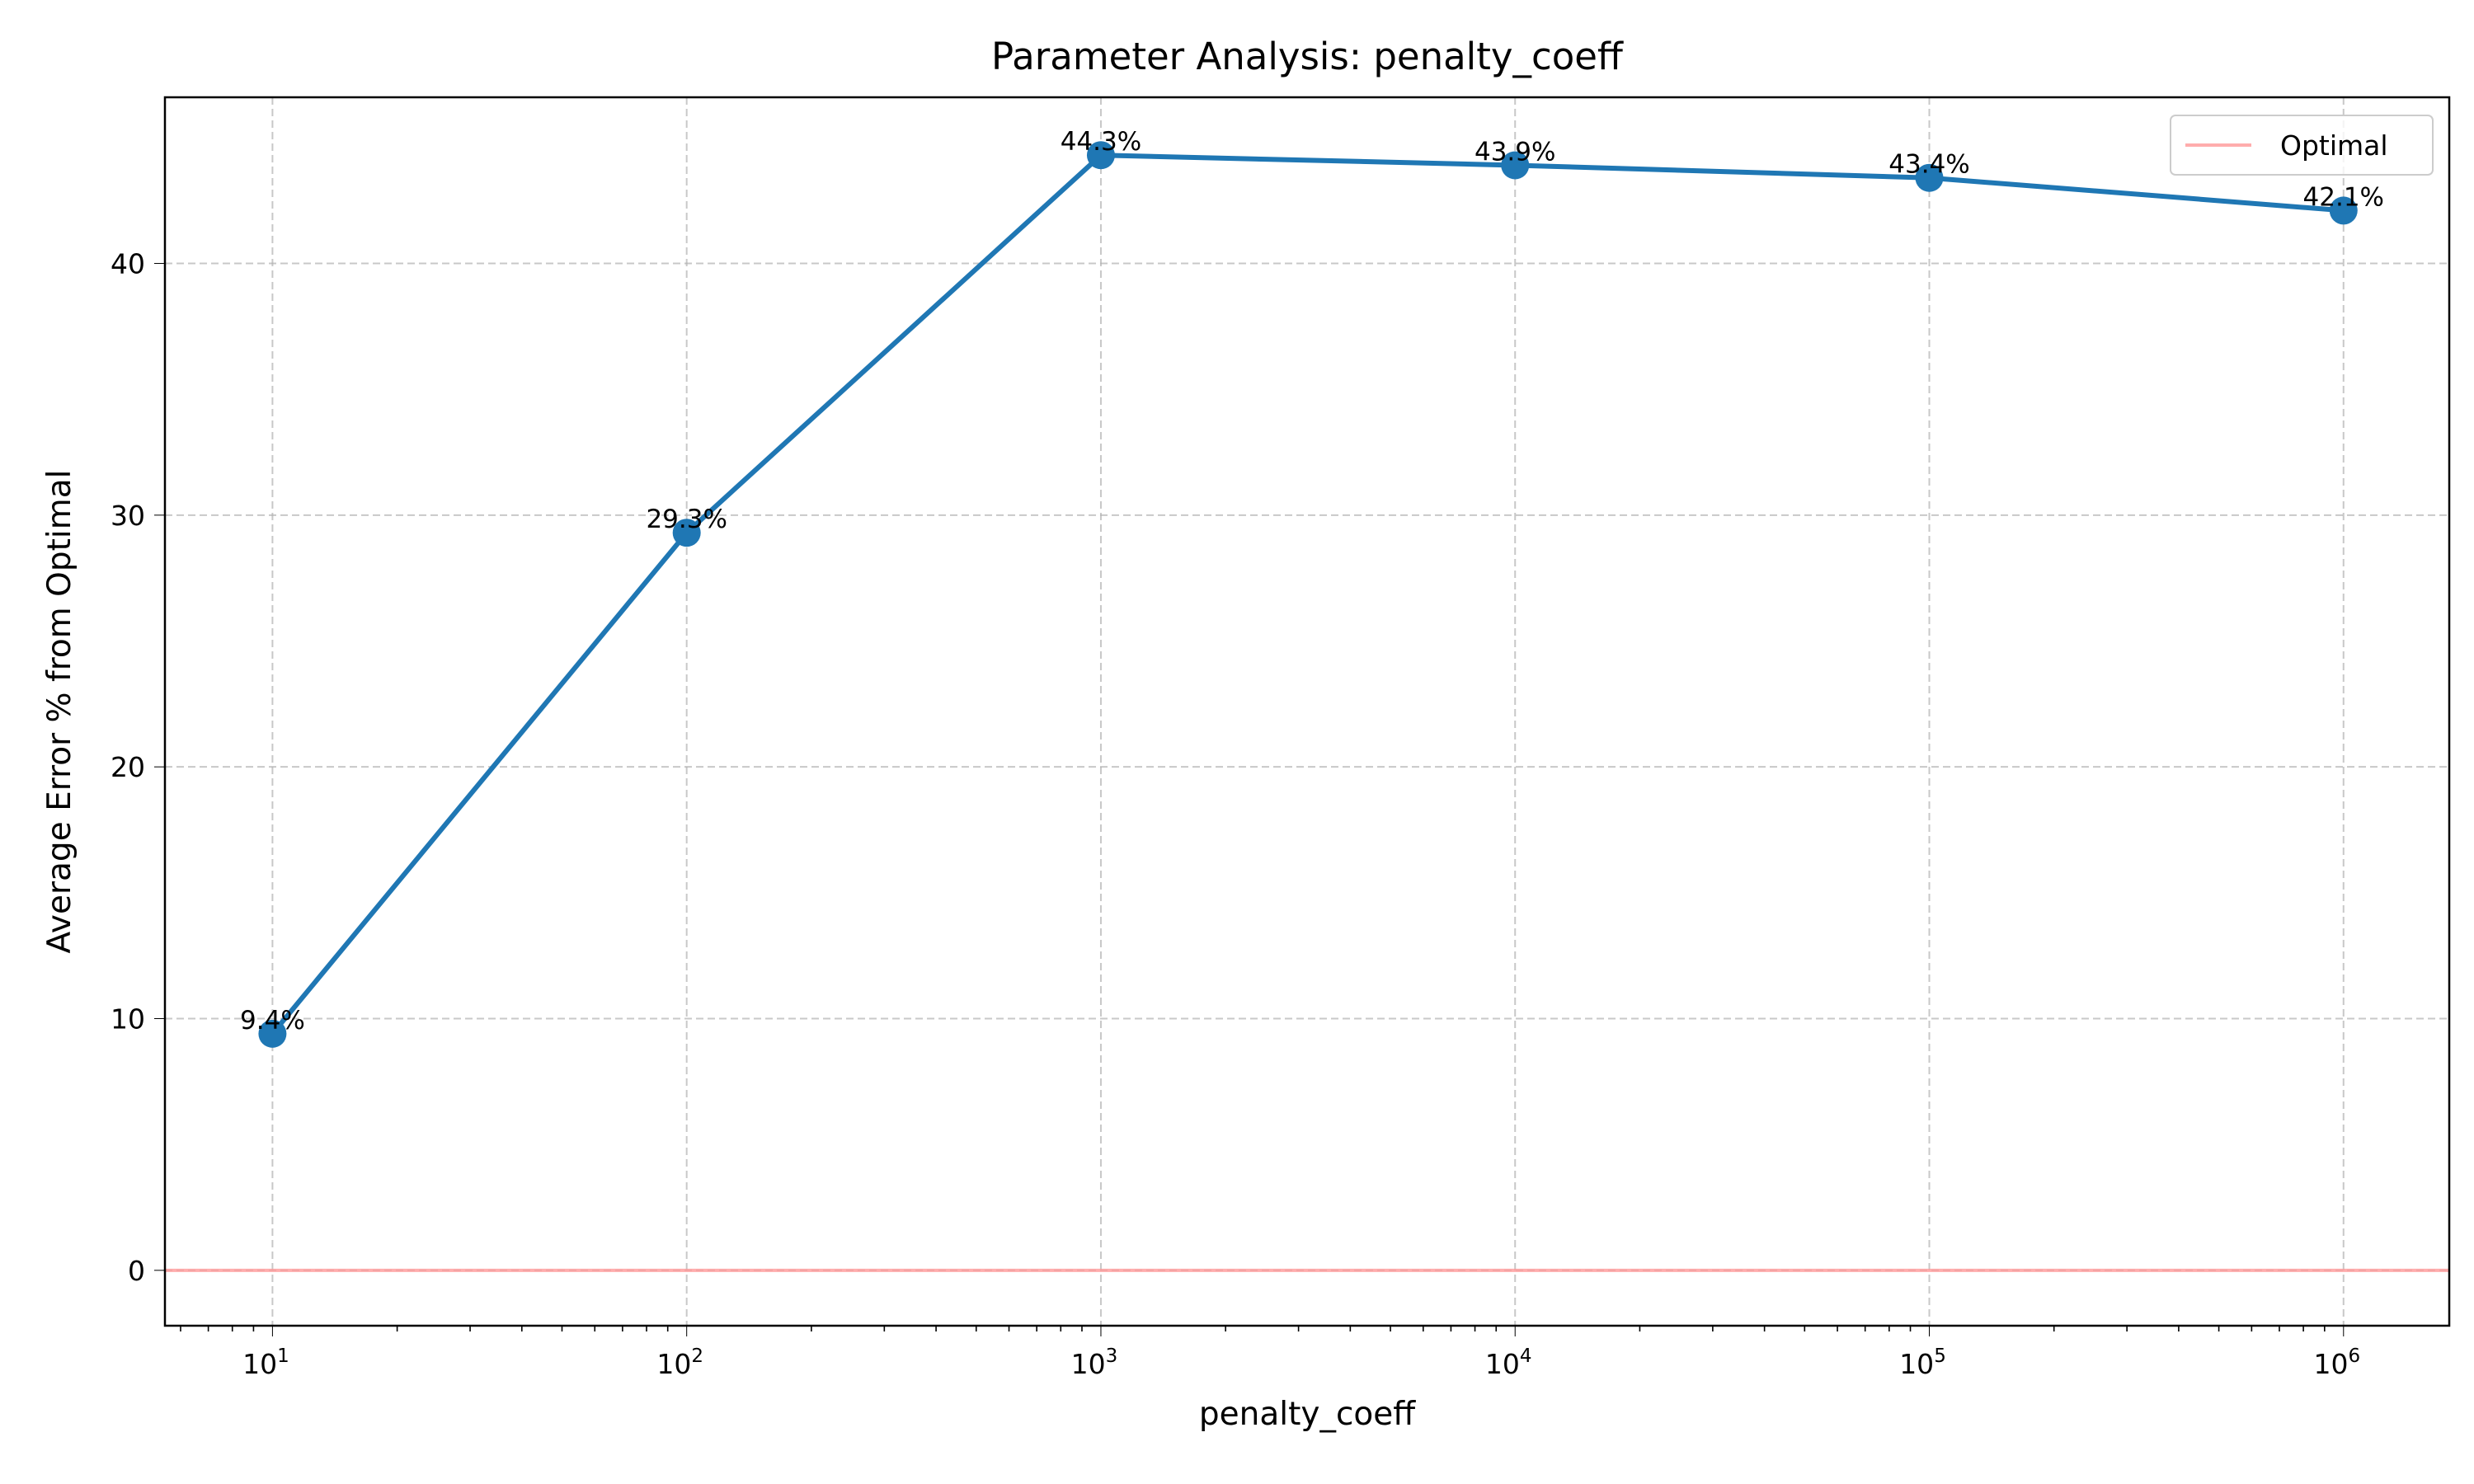 This screenshot has width=2474, height=1484. What do you see at coordinates (1307, 56) in the screenshot?
I see `chart-title: Parameter Analysis: penalty_coeff` at bounding box center [1307, 56].